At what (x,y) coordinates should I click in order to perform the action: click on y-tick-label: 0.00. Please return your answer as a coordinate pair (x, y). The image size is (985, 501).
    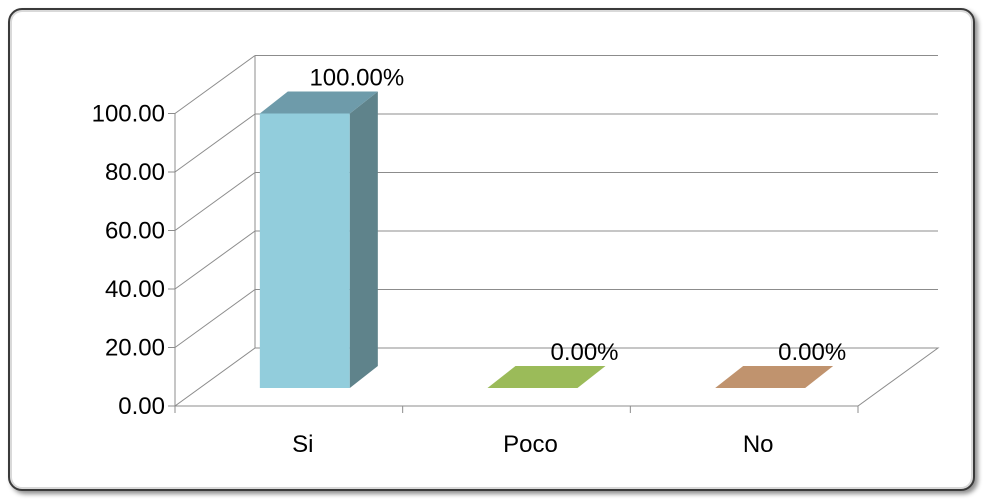
    Looking at the image, I should click on (141, 406).